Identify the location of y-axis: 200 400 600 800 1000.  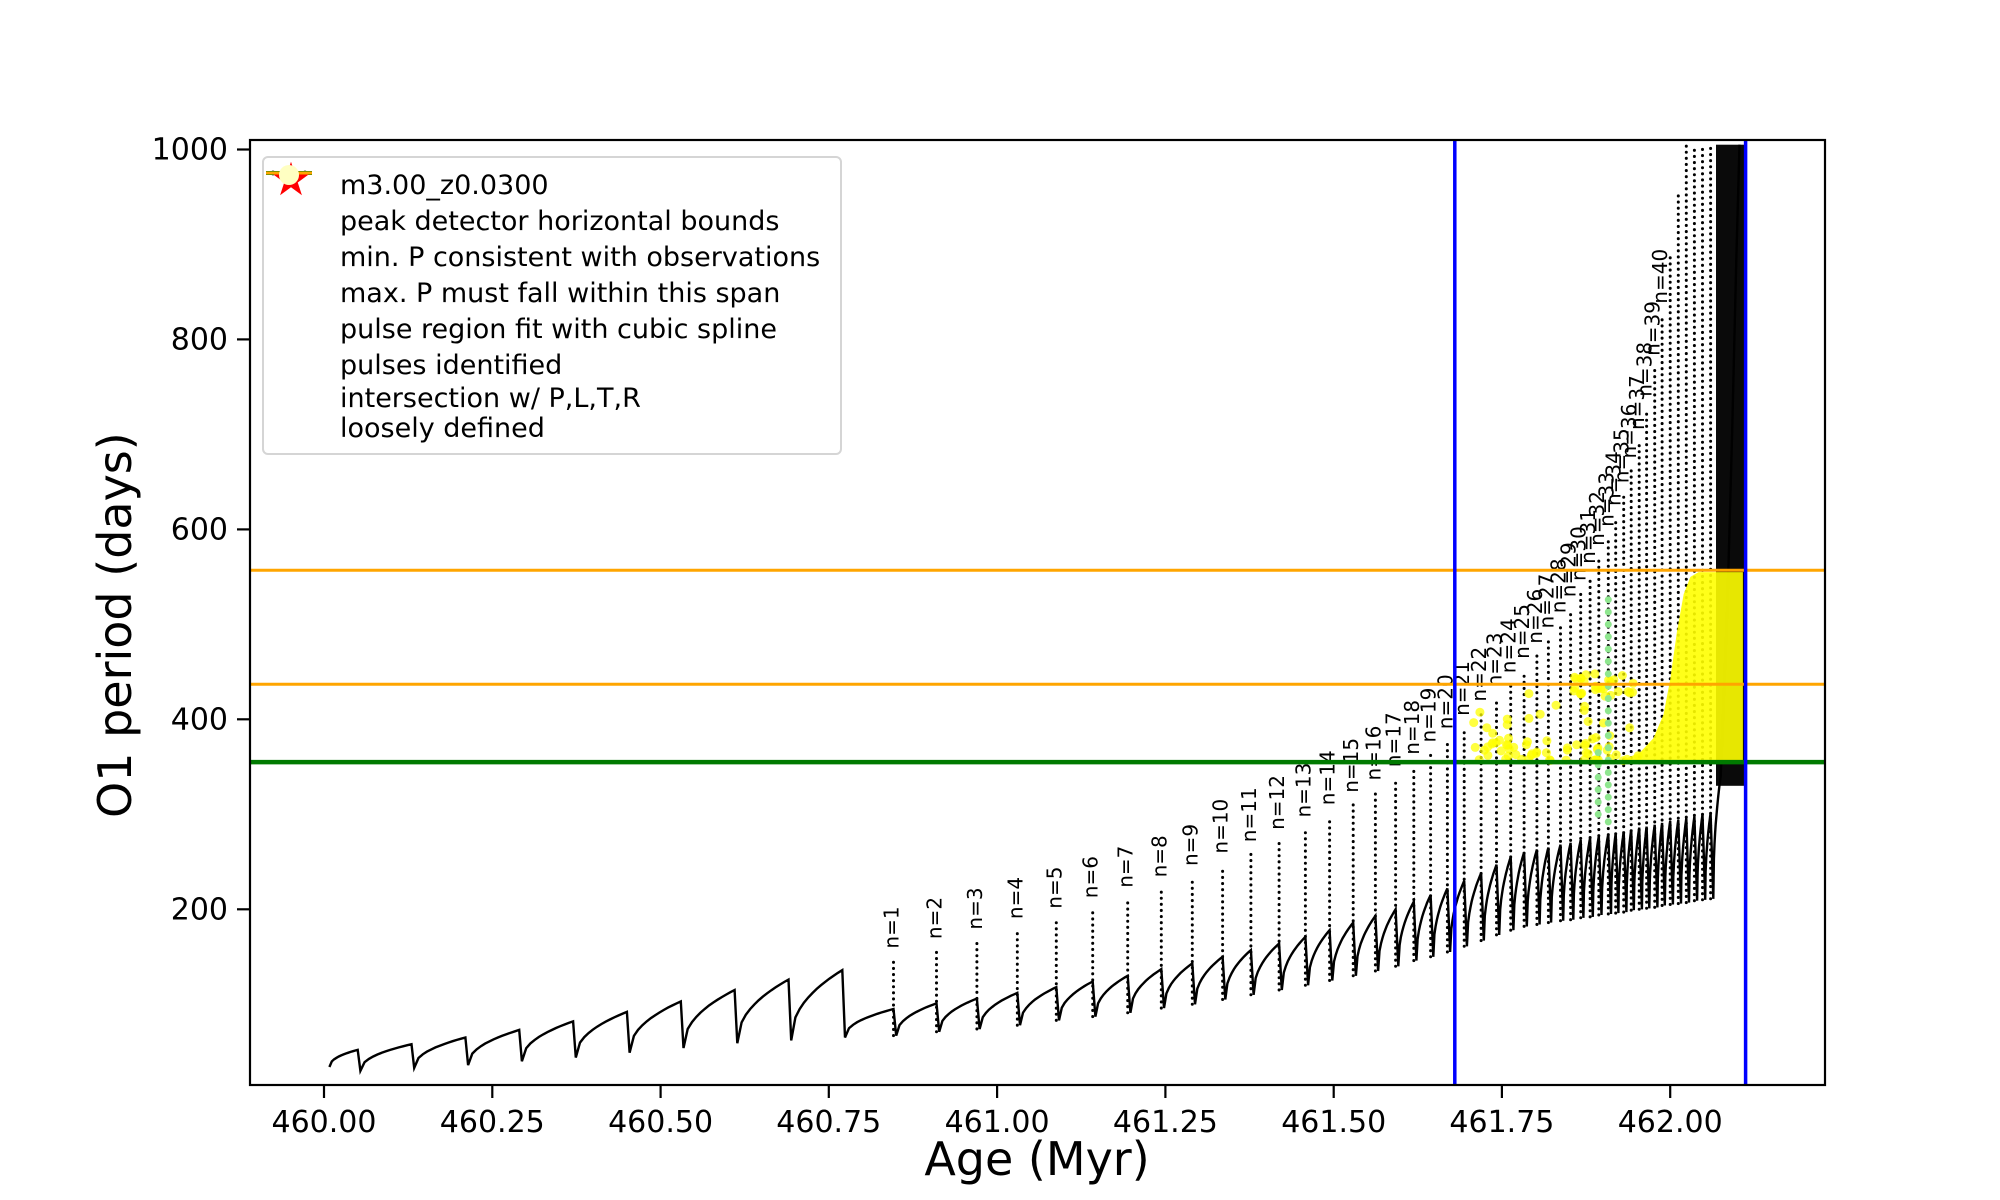
(201, 530).